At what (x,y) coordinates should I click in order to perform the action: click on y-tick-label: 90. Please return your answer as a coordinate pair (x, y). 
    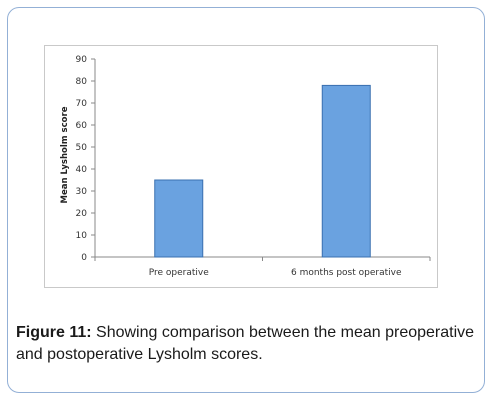
    Looking at the image, I should click on (82, 60).